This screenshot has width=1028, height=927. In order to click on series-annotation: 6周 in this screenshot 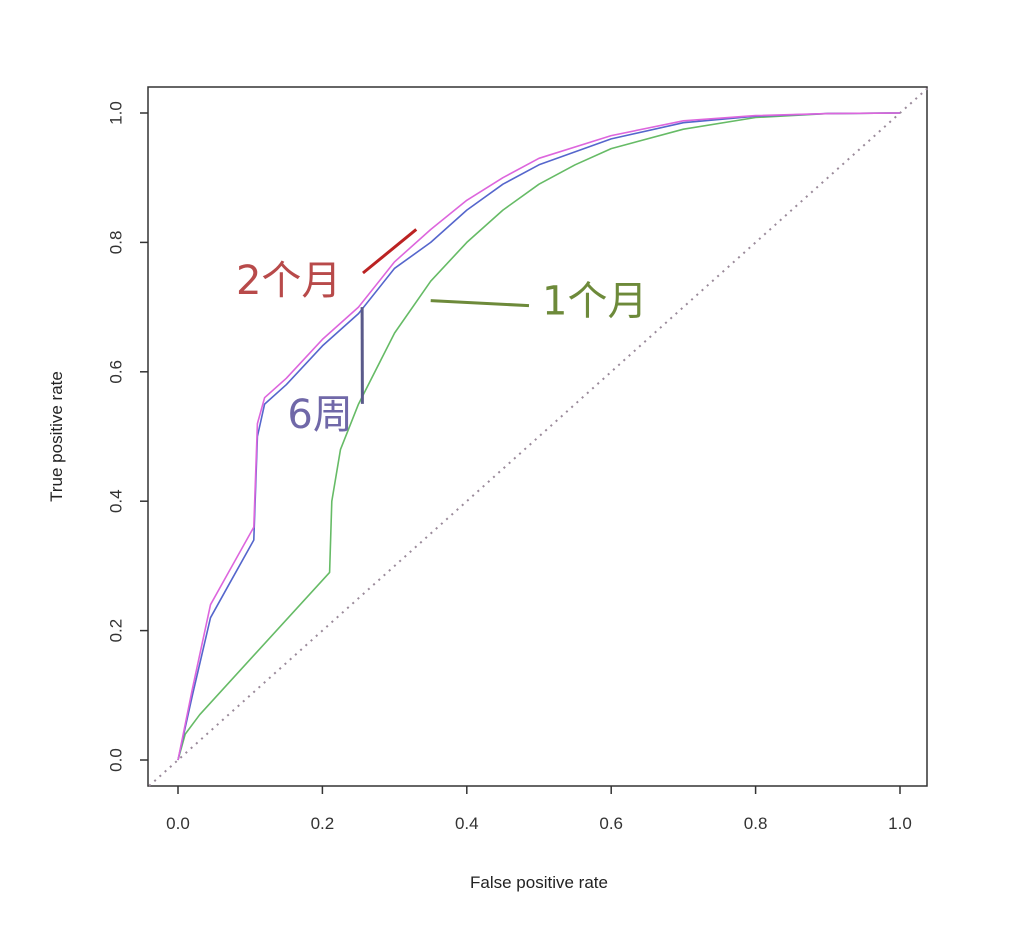, I will do `click(319, 415)`.